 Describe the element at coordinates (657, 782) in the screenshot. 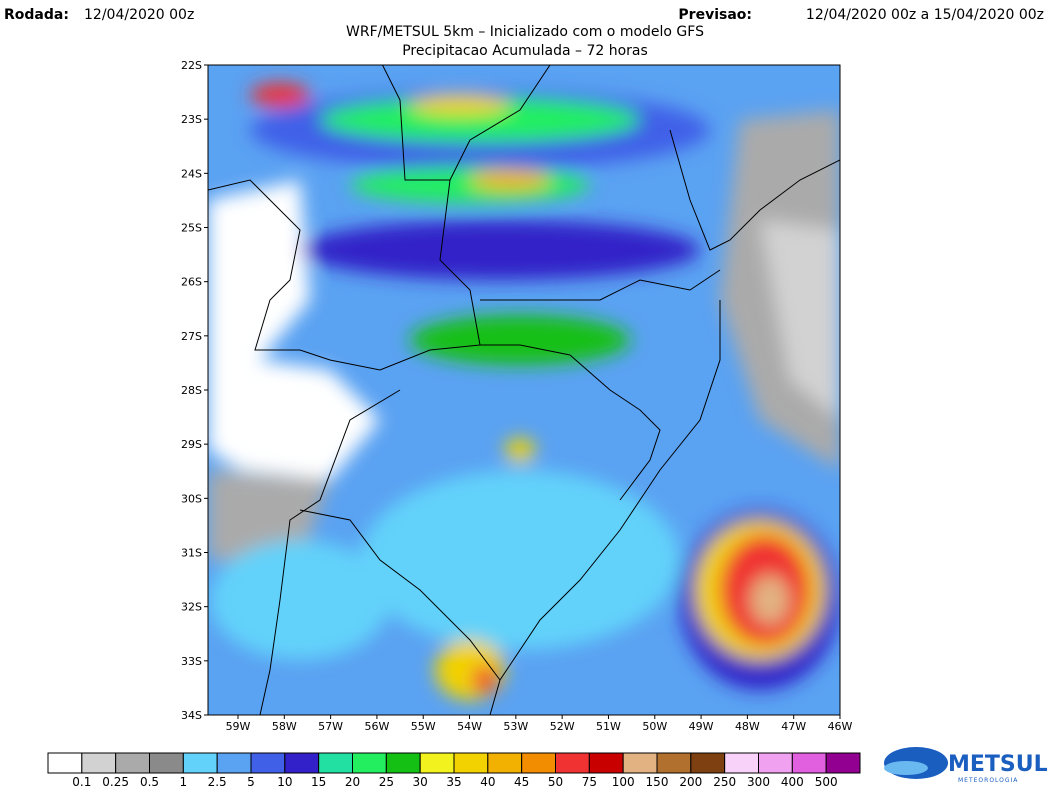

I see `legend-label: 150` at that location.